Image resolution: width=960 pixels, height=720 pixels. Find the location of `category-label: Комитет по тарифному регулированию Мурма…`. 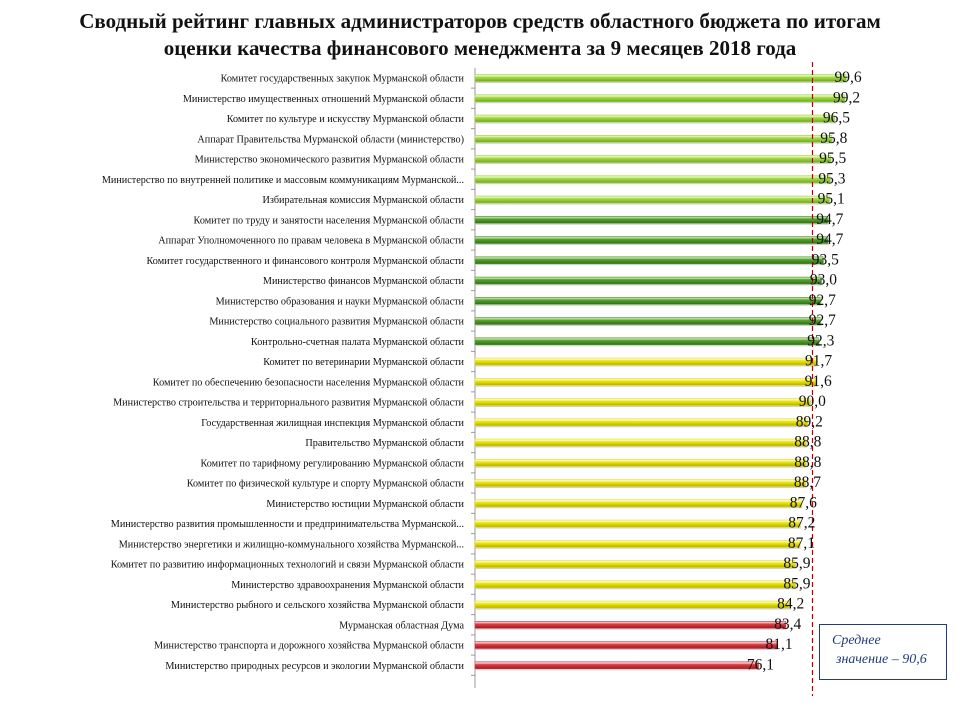

category-label: Комитет по тарифному регулированию Мурма… is located at coordinates (332, 463).